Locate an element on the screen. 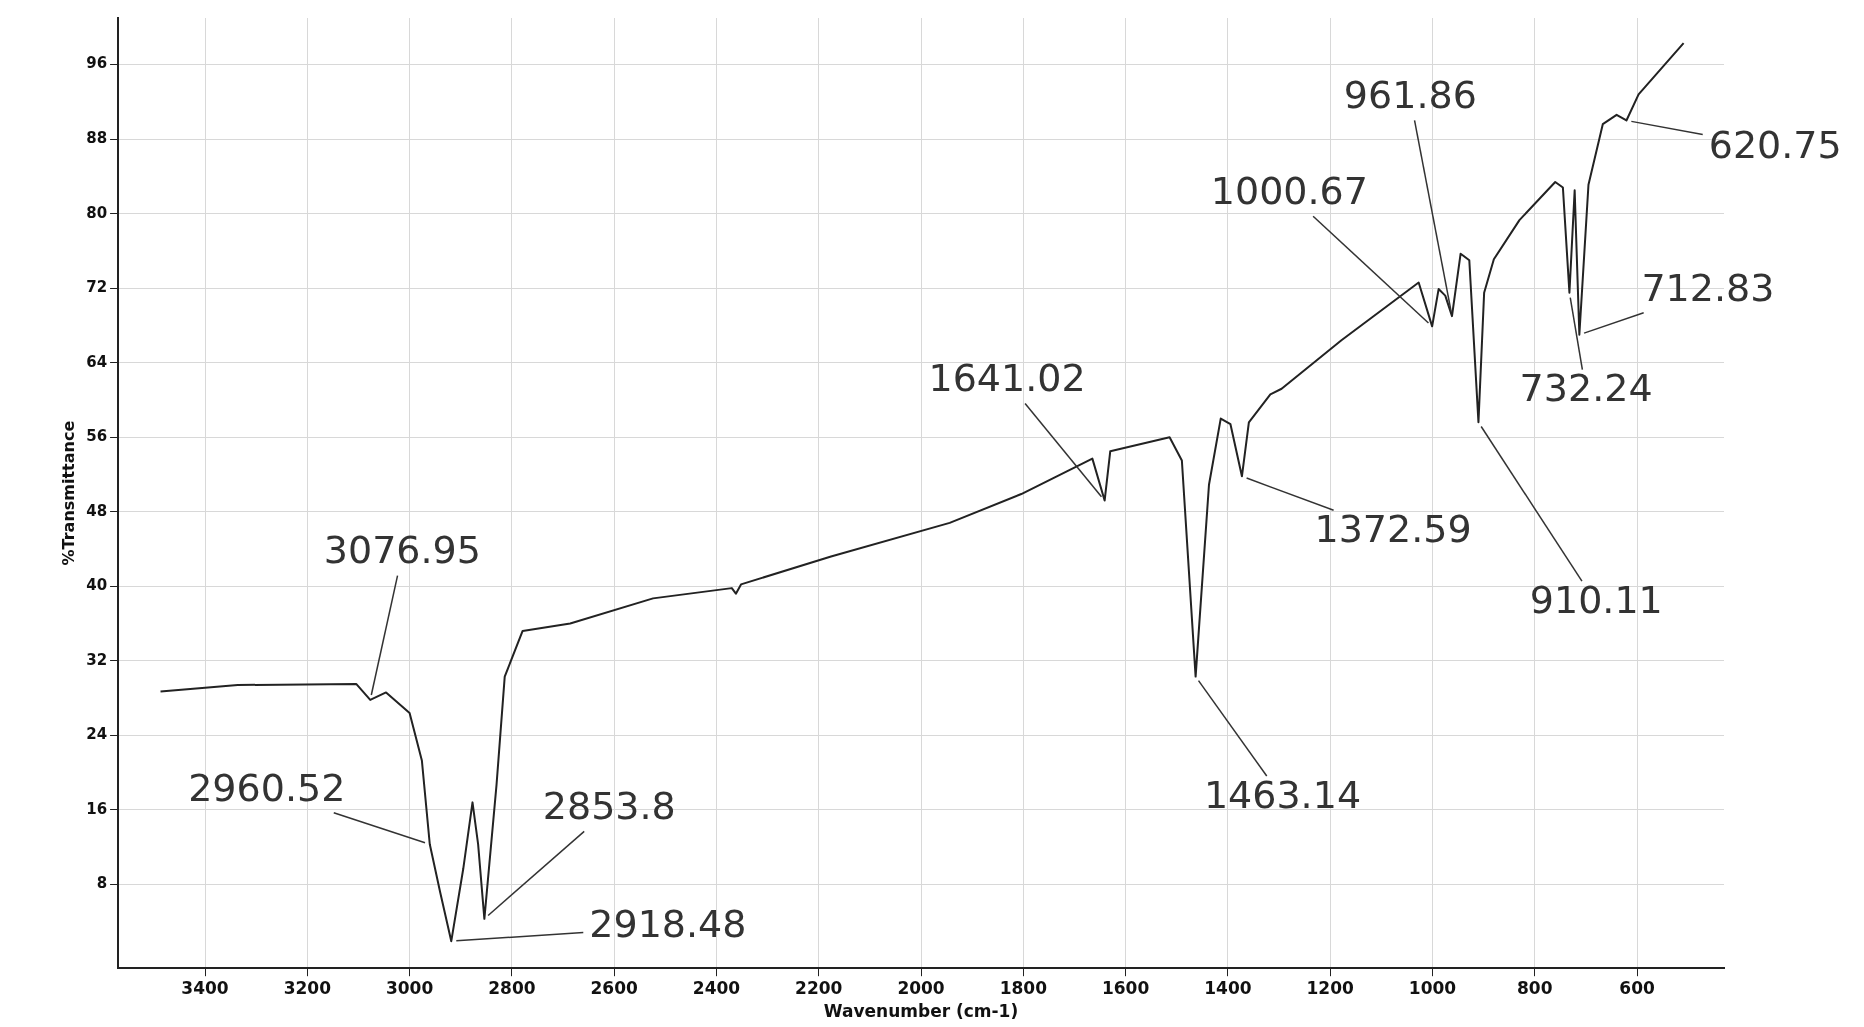 The image size is (1864, 1027). y-tick-label: 32 is located at coordinates (97, 659).